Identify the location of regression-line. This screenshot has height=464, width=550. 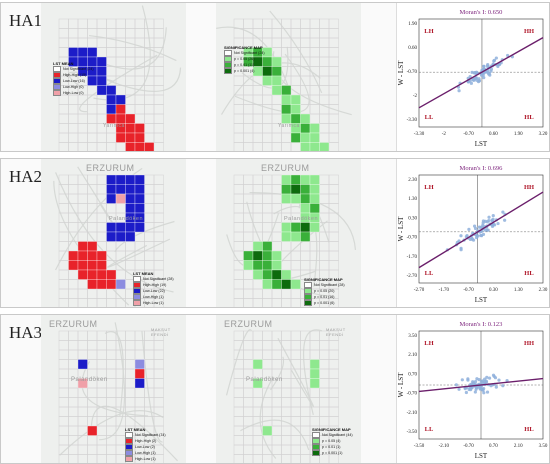
(481, 230).